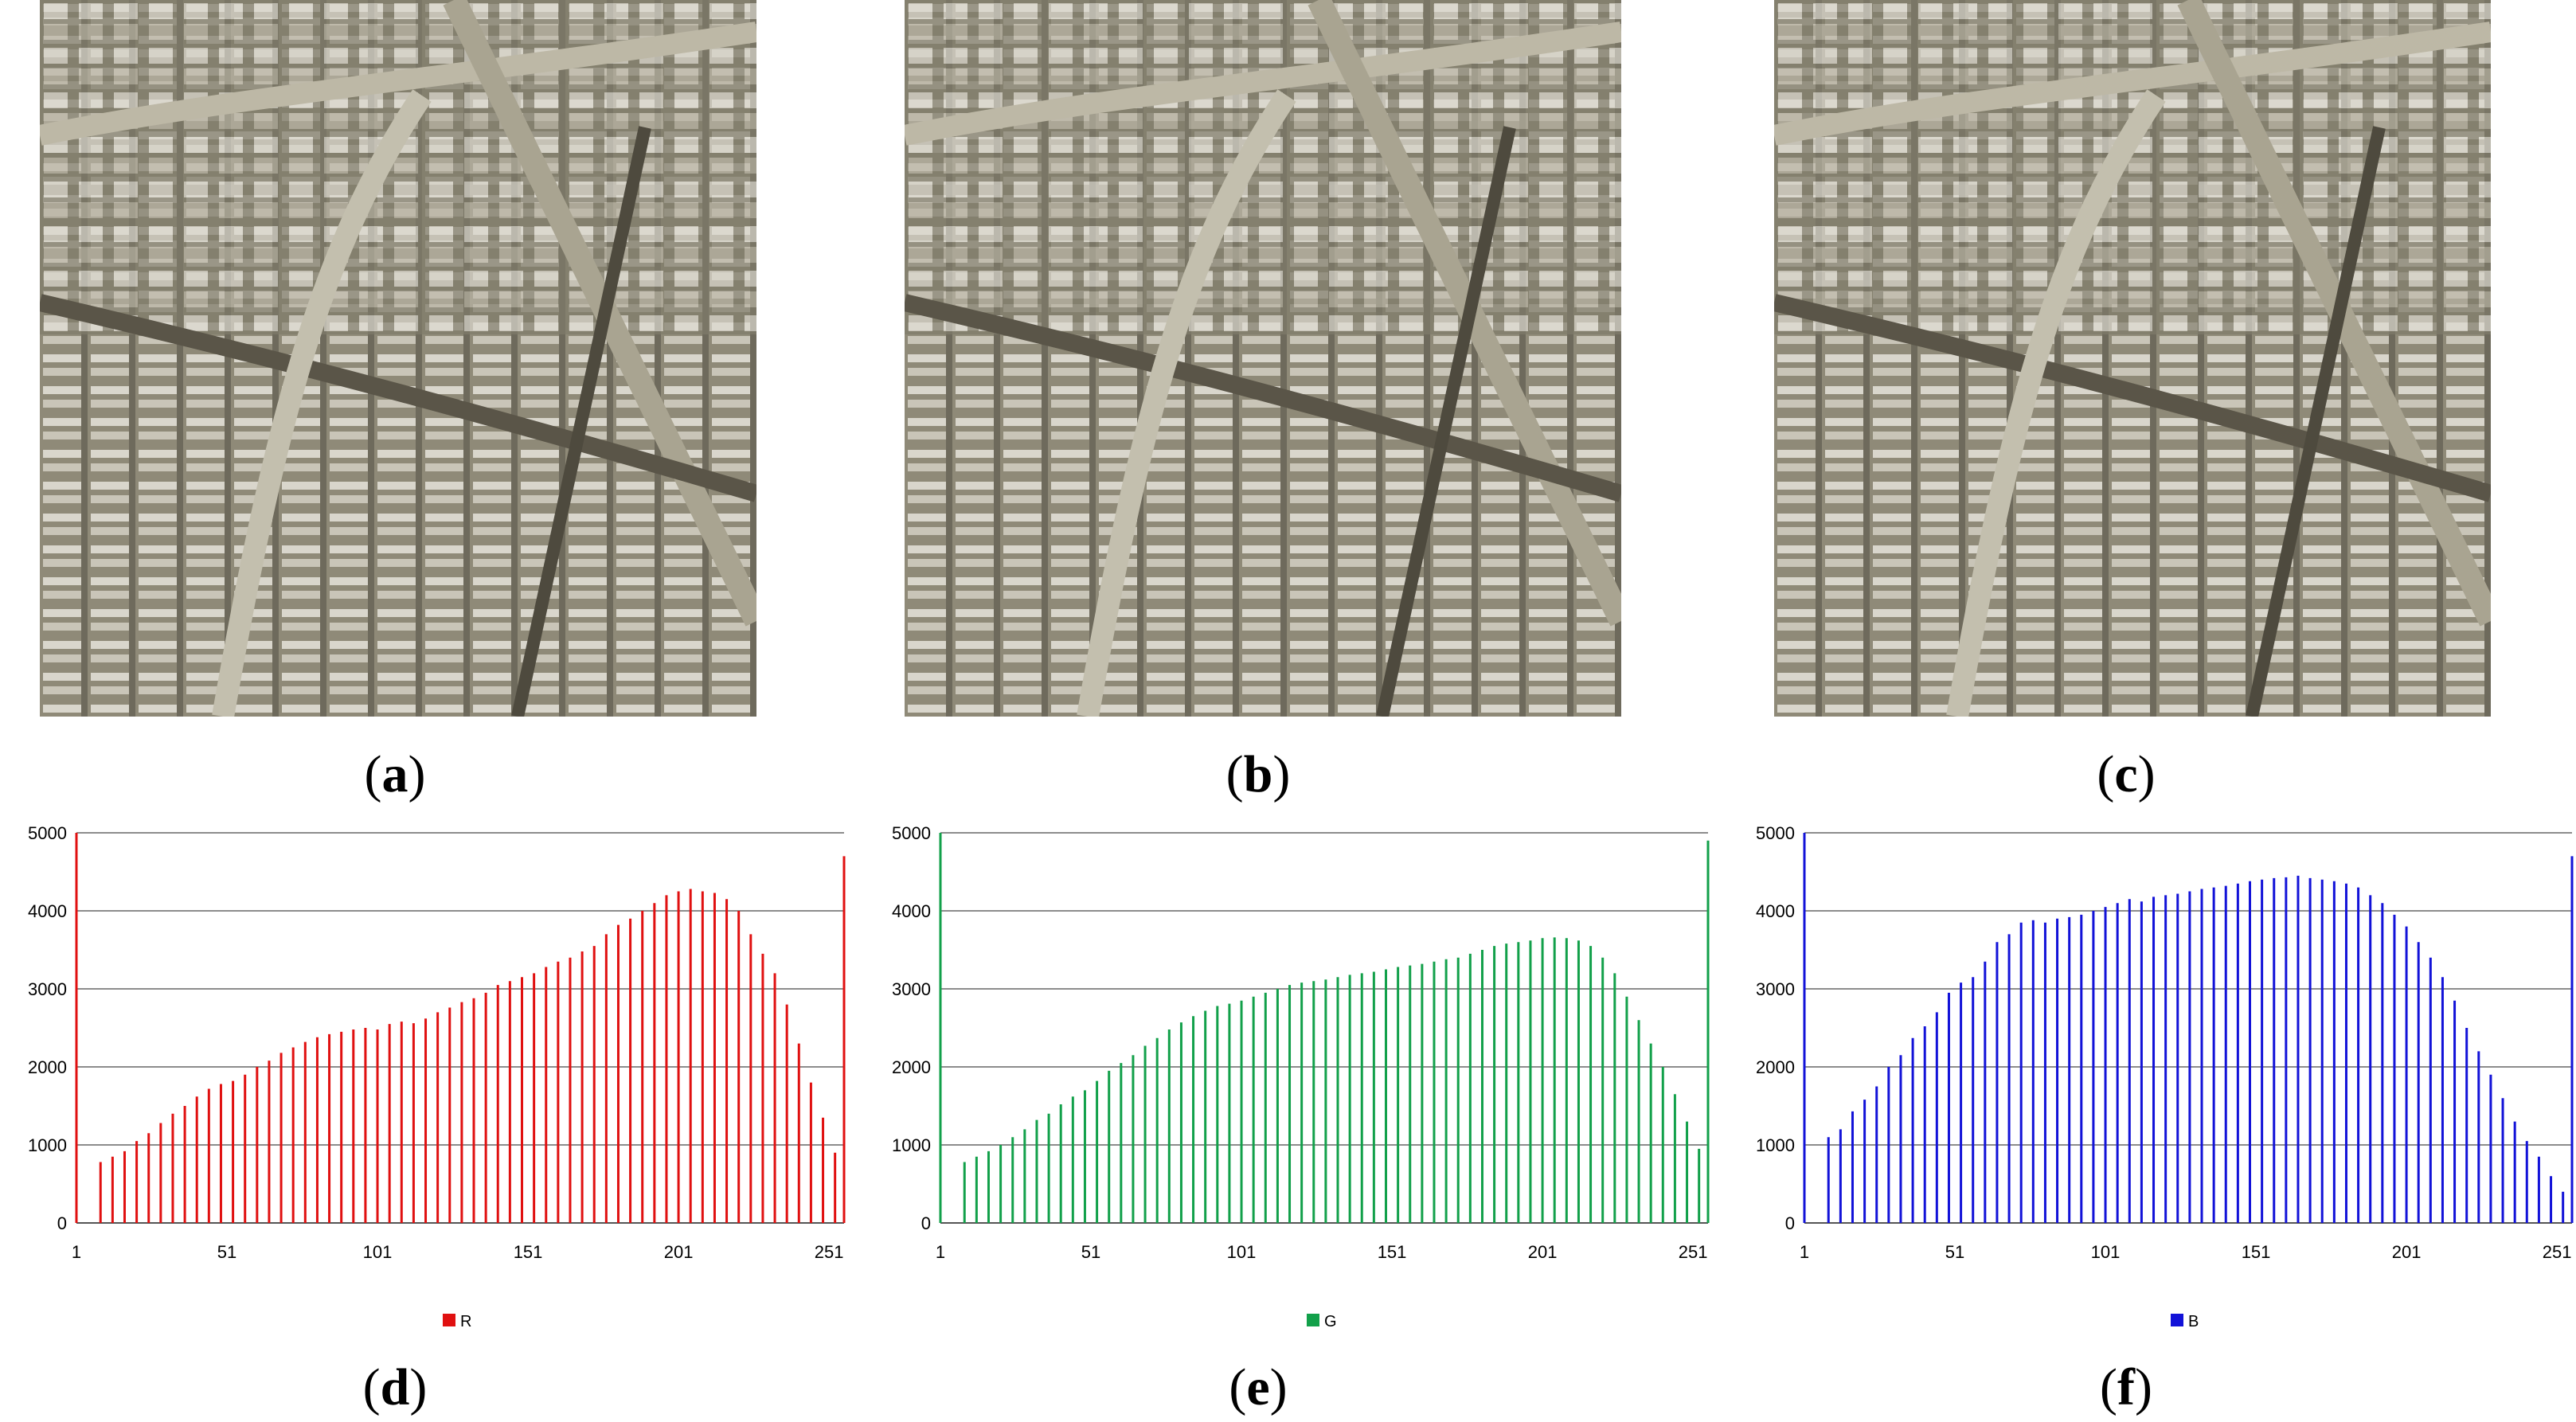  Describe the element at coordinates (398, 358) in the screenshot. I see `aerial-photo-a` at that location.